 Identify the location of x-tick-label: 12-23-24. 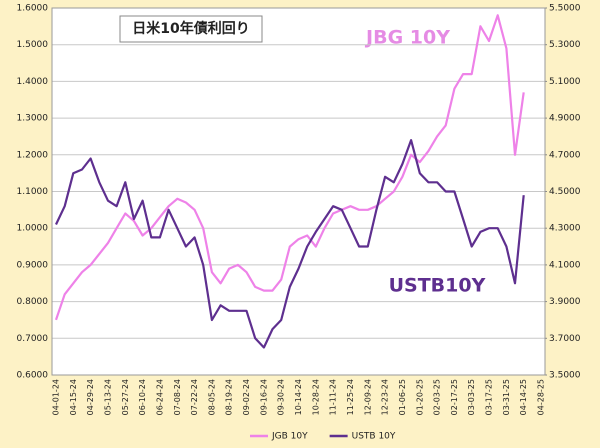
(385, 397).